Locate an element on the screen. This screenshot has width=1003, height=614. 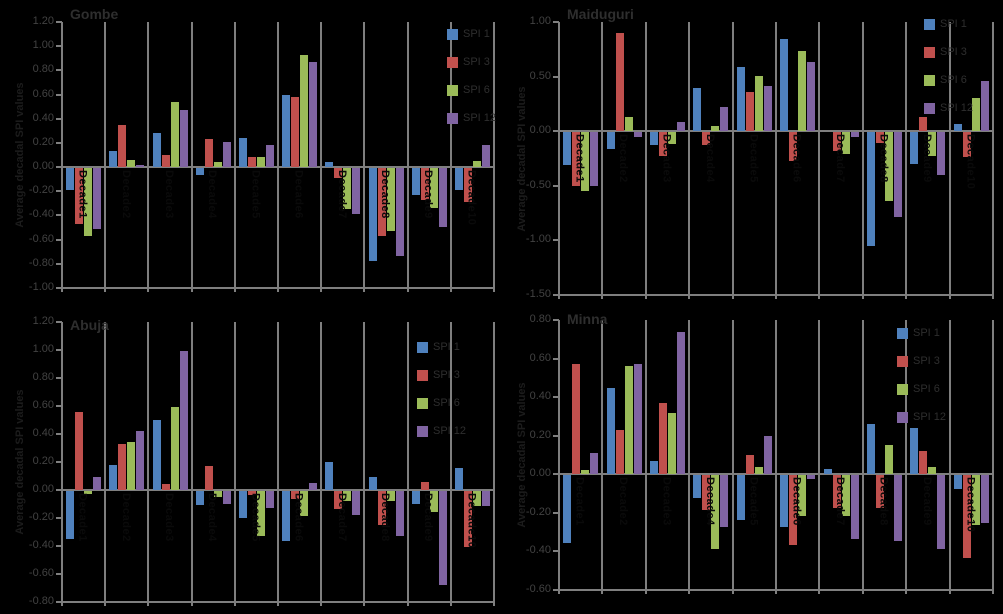
chart-title: Abuja is located at coordinates (89, 325).